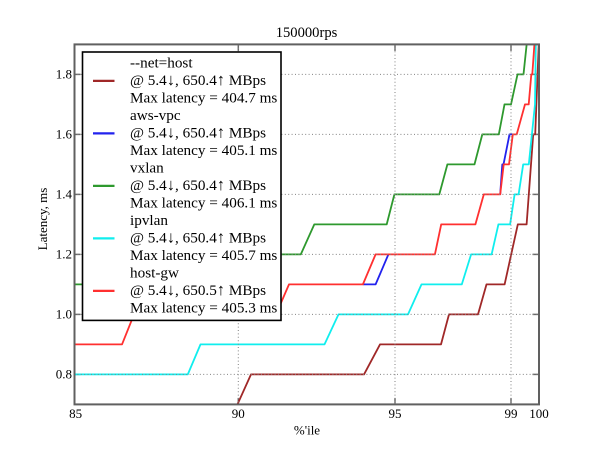 Image resolution: width=600 pixels, height=450 pixels. What do you see at coordinates (64, 134) in the screenshot?
I see `svg-text: 1.6` at bounding box center [64, 134].